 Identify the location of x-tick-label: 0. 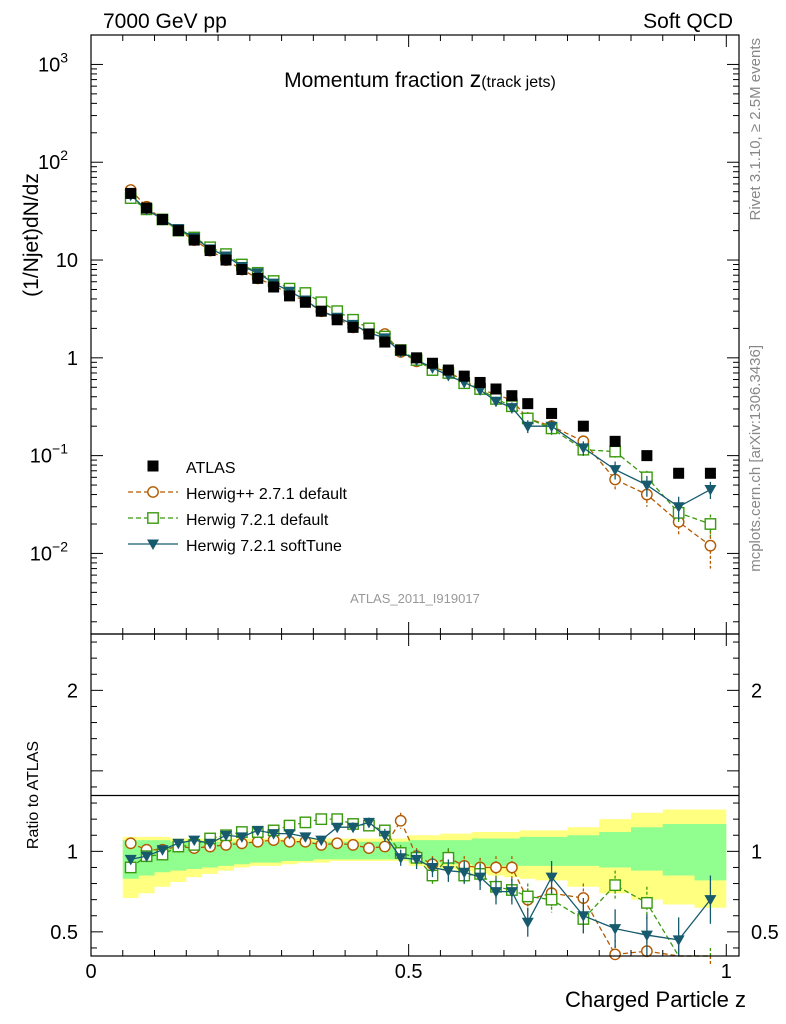
(90, 972).